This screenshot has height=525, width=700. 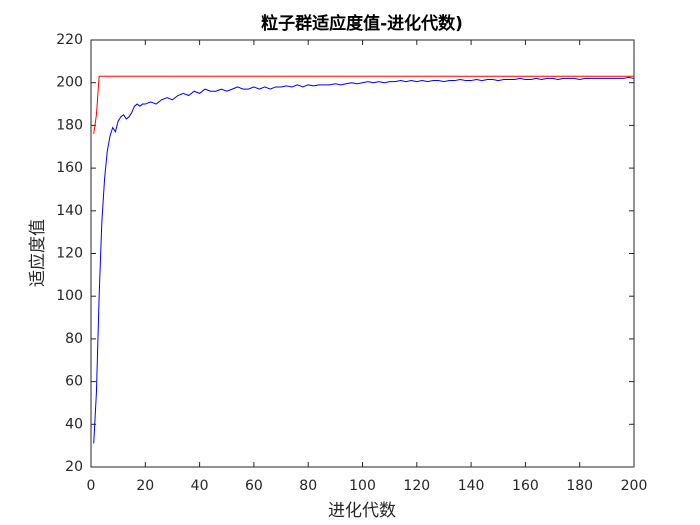 What do you see at coordinates (471, 486) in the screenshot?
I see `x-tick-label: 140` at bounding box center [471, 486].